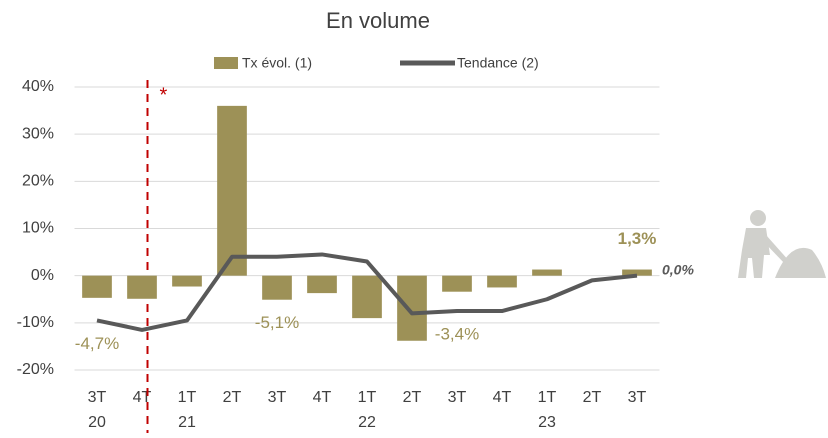 This screenshot has height=438, width=828. Describe the element at coordinates (35, 322) in the screenshot. I see `y-tick-label: -10%` at that location.